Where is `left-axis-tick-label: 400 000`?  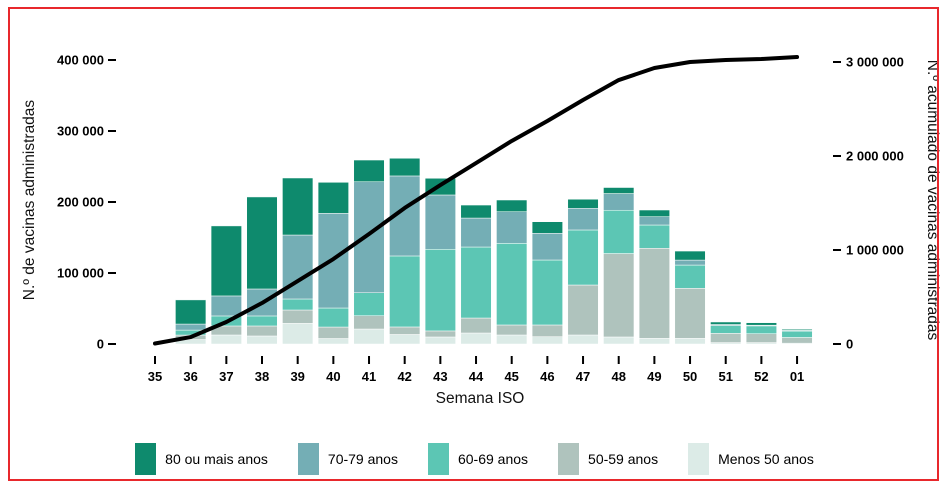 left-axis-tick-label: 400 000 is located at coordinates (80, 60).